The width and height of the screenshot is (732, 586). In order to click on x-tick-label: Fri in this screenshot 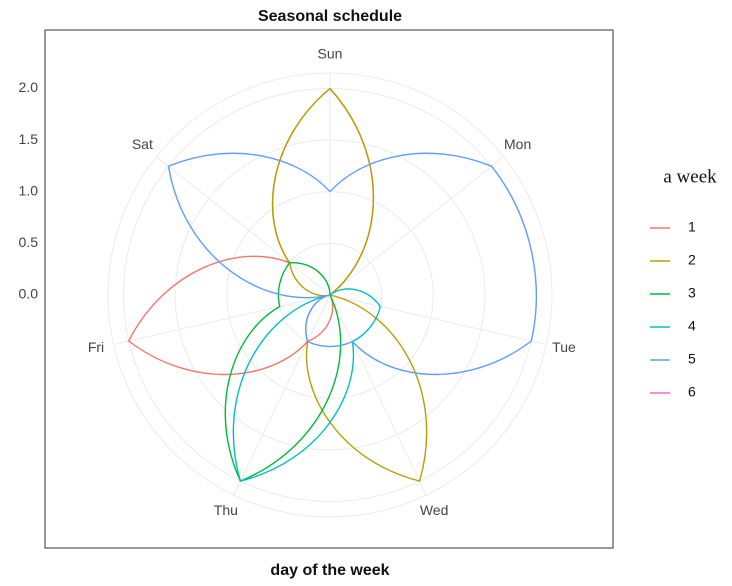, I will do `click(96, 347)`.